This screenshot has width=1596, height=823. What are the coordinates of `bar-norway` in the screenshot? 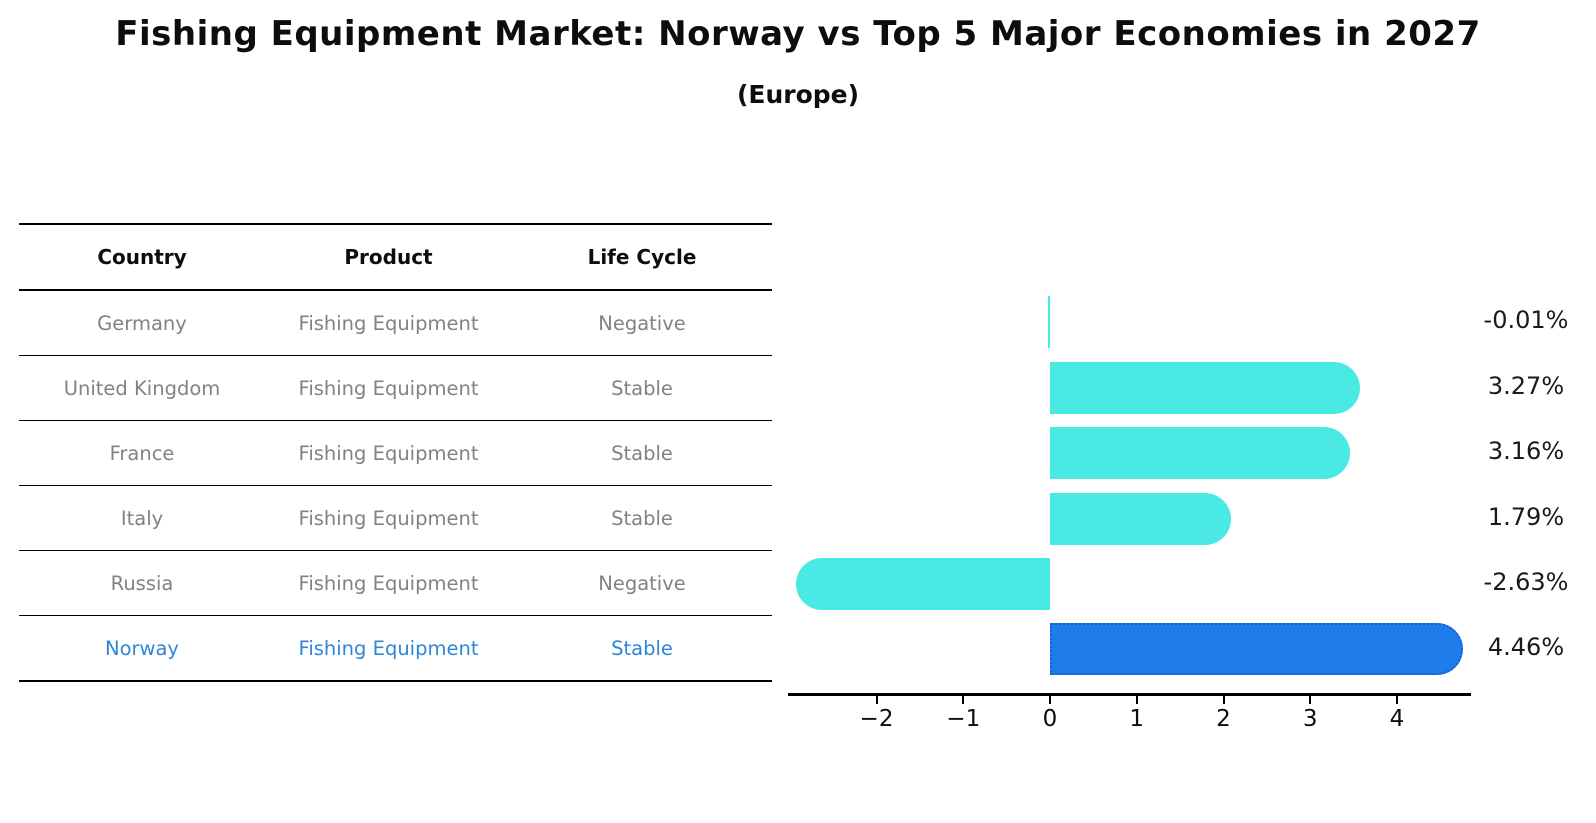 It's located at (1256, 649).